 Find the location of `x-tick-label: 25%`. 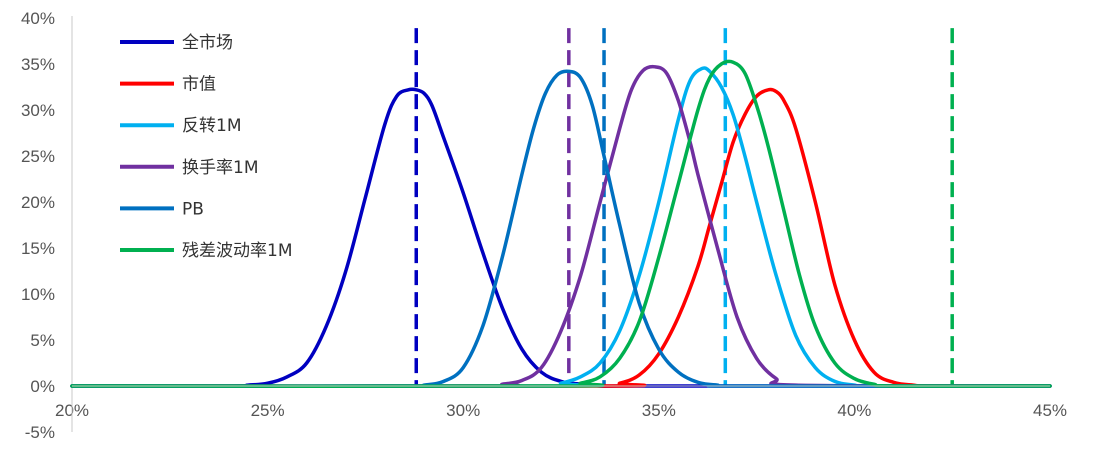

x-tick-label: 25% is located at coordinates (268, 410).